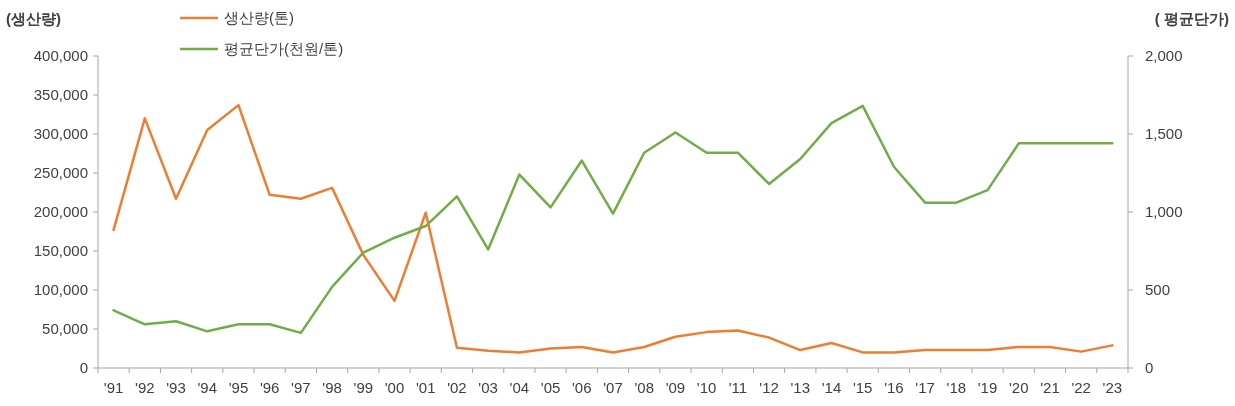 The height and width of the screenshot is (406, 1235). I want to click on y-tick-label: 400,000, so click(60, 55).